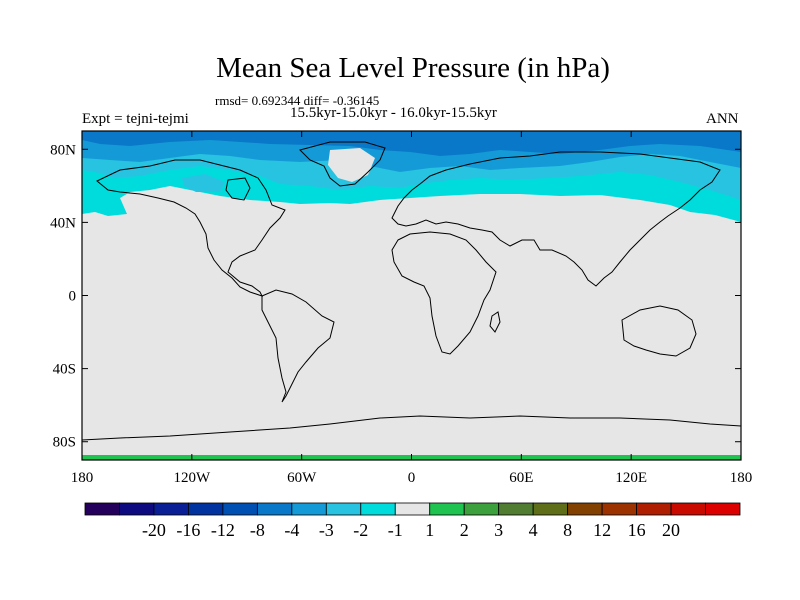 The height and width of the screenshot is (600, 800). What do you see at coordinates (671, 530) in the screenshot?
I see `colorbar-label: 20` at bounding box center [671, 530].